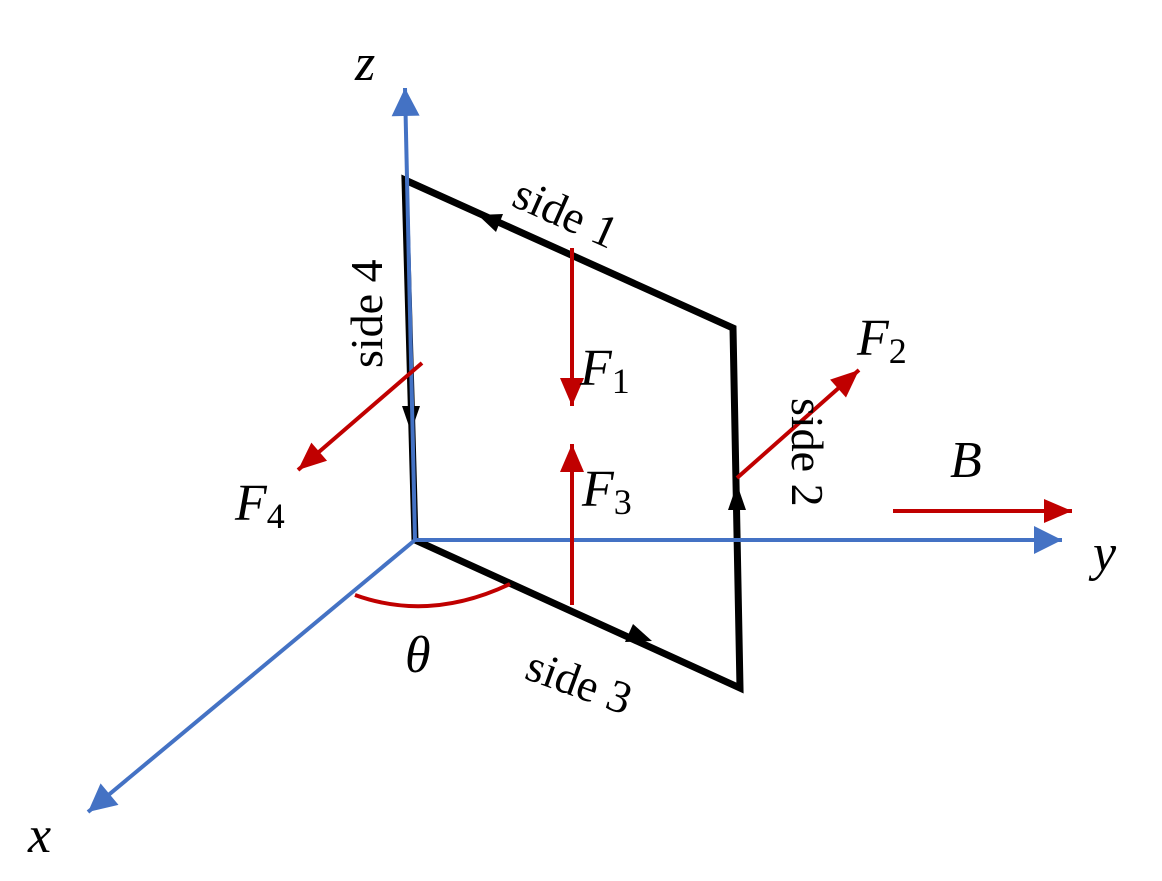 The width and height of the screenshot is (1162, 881). Describe the element at coordinates (251, 676) in the screenshot. I see `x-axis` at that location.